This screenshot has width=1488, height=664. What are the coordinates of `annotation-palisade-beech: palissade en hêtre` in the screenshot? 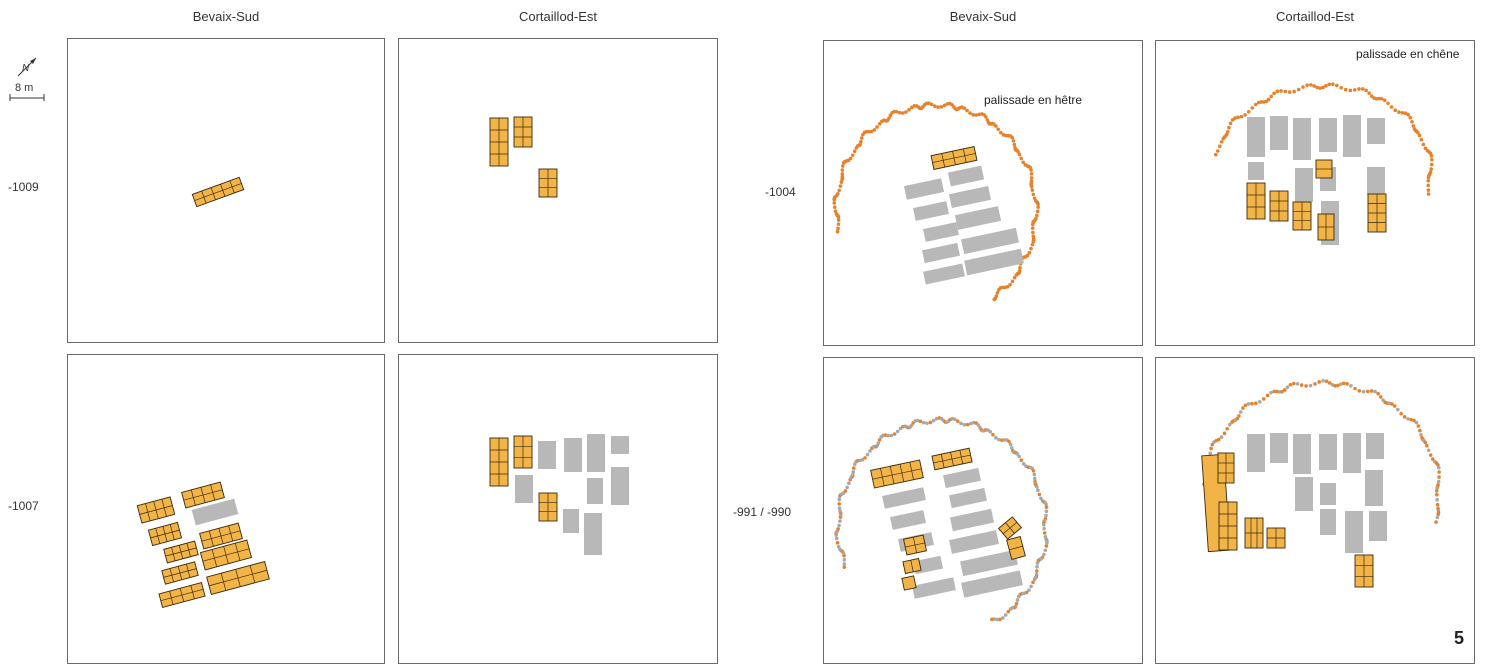 It's located at (1033, 100).